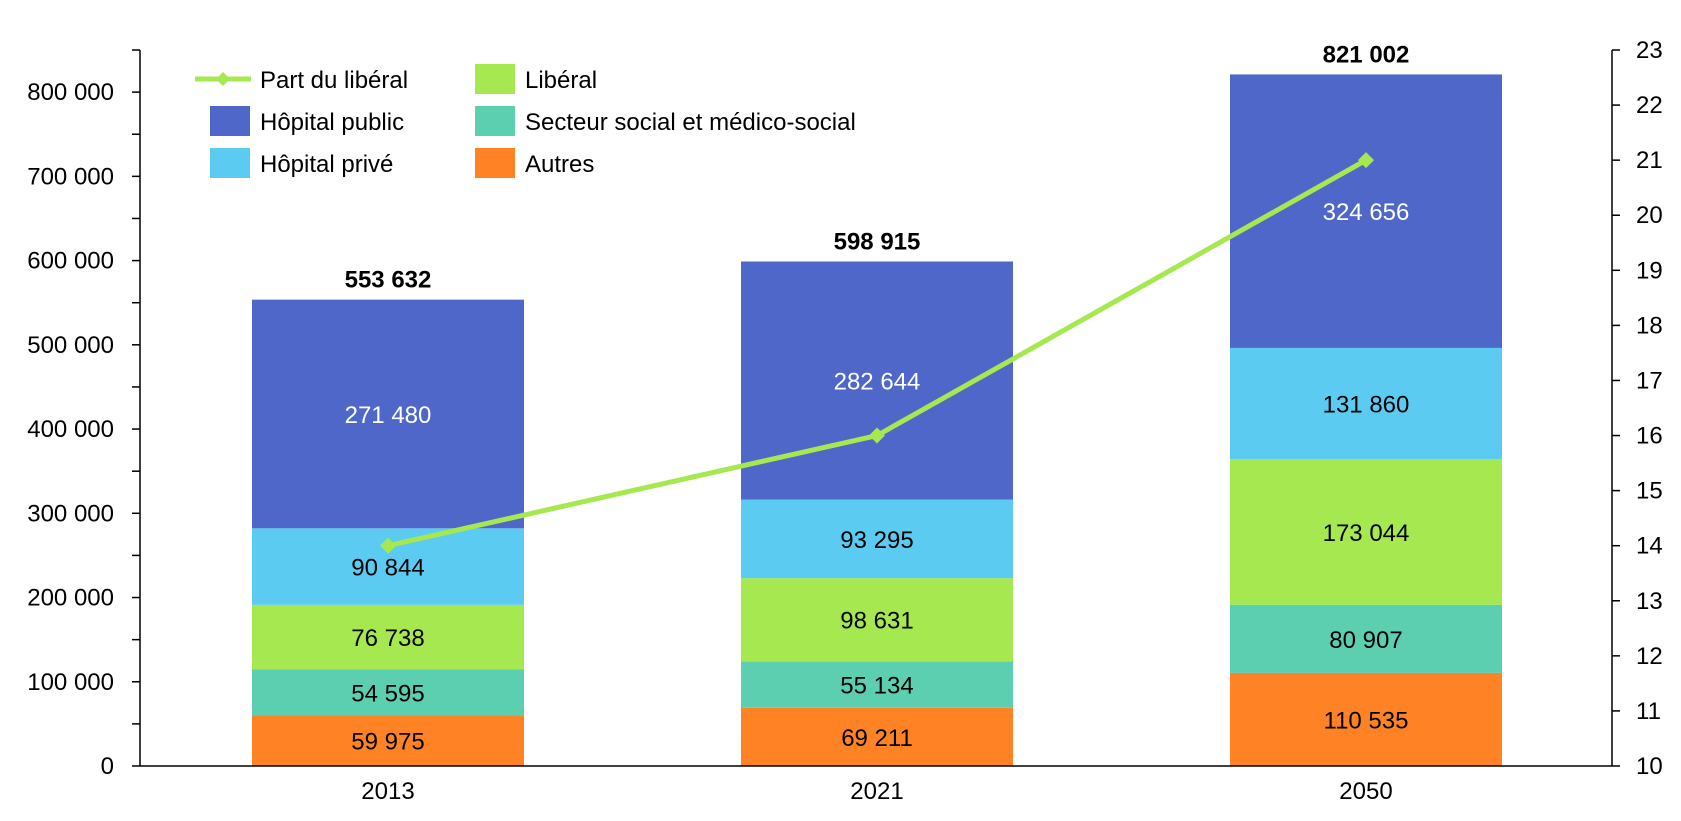 The height and width of the screenshot is (821, 1681). I want to click on bar-segment-secteur-social-et-m-dico-social-2050, so click(1366, 638).